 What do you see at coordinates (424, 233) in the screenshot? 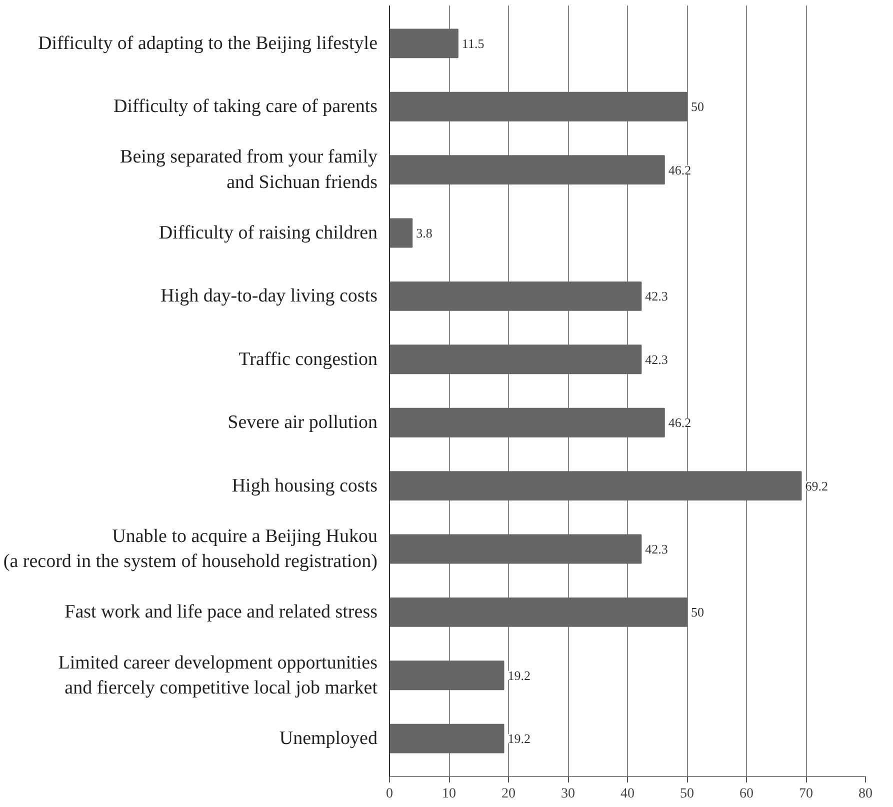
I see `data-label: 3.8` at bounding box center [424, 233].